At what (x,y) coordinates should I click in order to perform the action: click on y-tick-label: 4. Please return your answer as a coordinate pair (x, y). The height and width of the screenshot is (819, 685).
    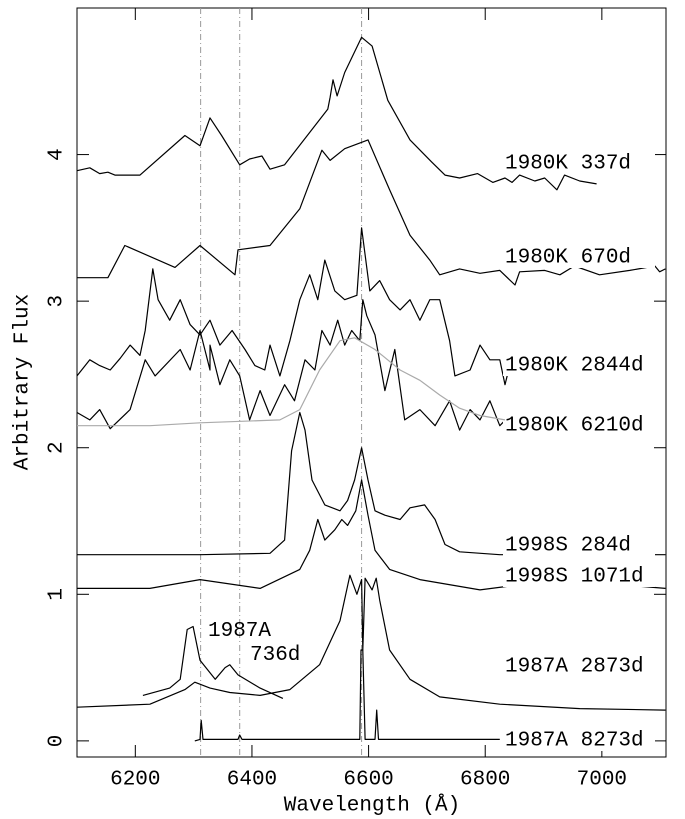
    Looking at the image, I should click on (57, 154).